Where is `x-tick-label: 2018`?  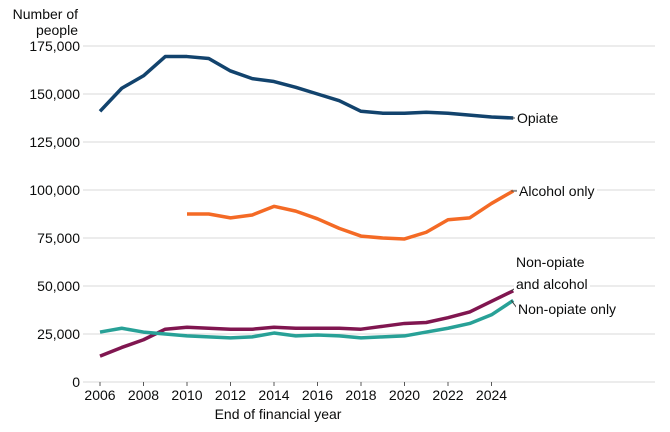 x-tick-label: 2018 is located at coordinates (360, 395).